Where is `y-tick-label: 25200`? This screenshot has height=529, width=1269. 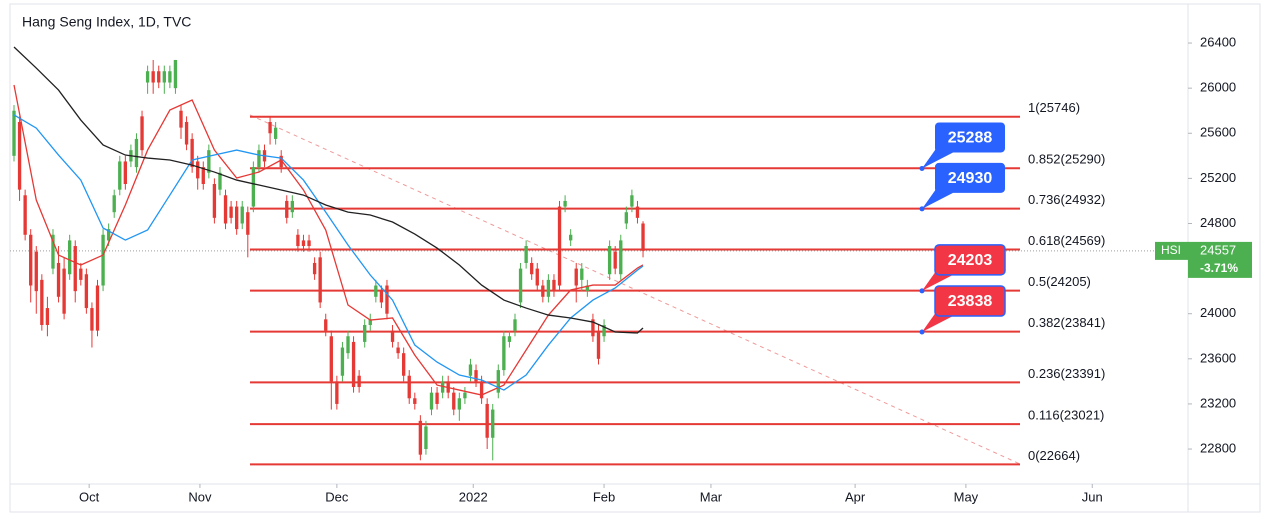 y-tick-label: 25200 is located at coordinates (1218, 177).